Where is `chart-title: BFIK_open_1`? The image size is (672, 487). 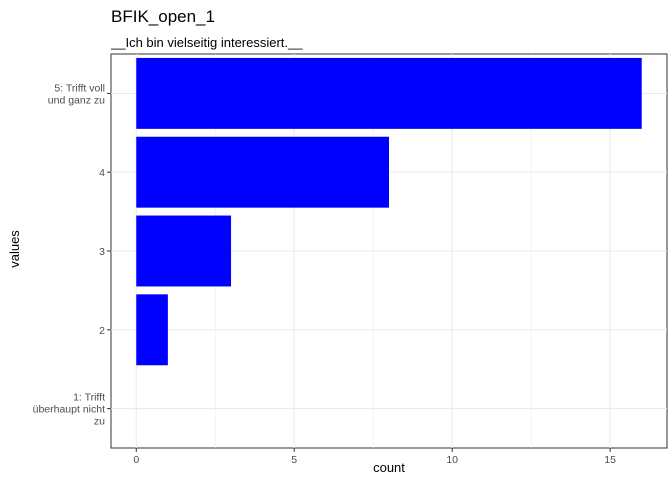
chart-title: BFIK_open_1 is located at coordinates (163, 16).